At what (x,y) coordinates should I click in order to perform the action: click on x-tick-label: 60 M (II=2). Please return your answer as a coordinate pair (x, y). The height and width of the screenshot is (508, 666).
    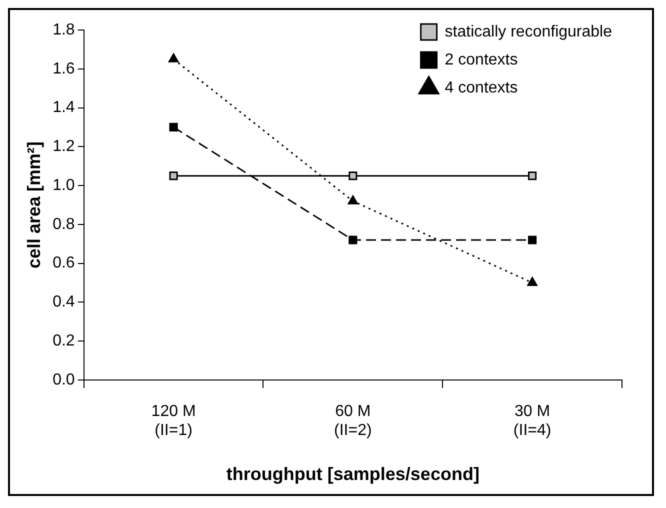
    Looking at the image, I should click on (353, 421).